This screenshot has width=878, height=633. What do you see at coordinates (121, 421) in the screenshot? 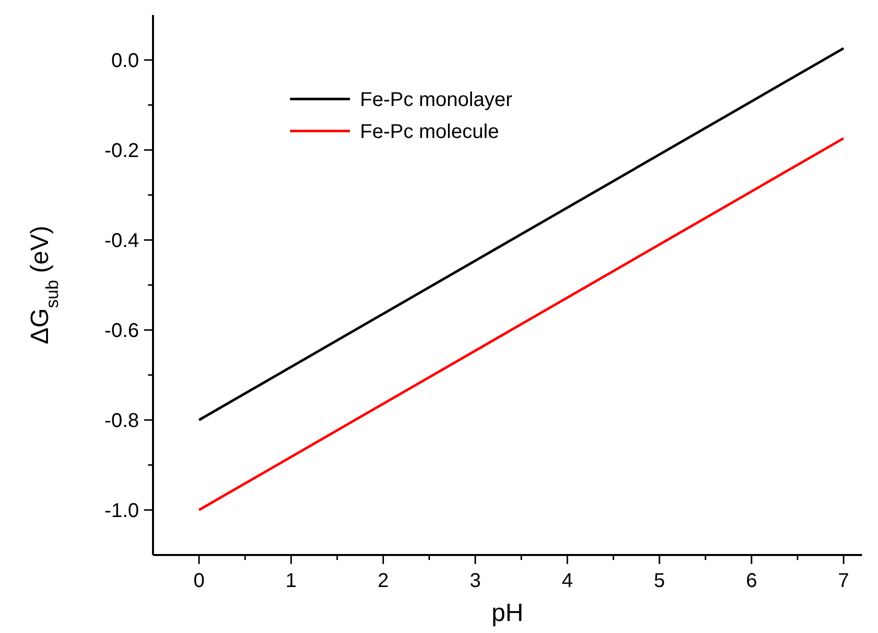
I see `y-tick-label: -0.8` at bounding box center [121, 421].